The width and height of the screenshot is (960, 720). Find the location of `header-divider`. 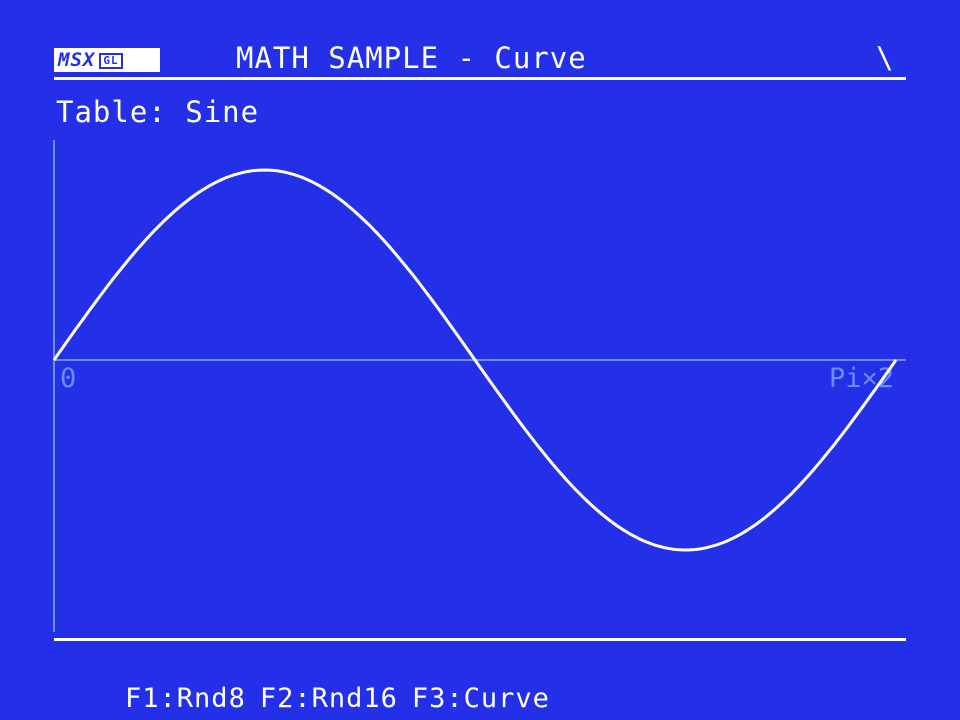

header-divider is located at coordinates (480, 78).